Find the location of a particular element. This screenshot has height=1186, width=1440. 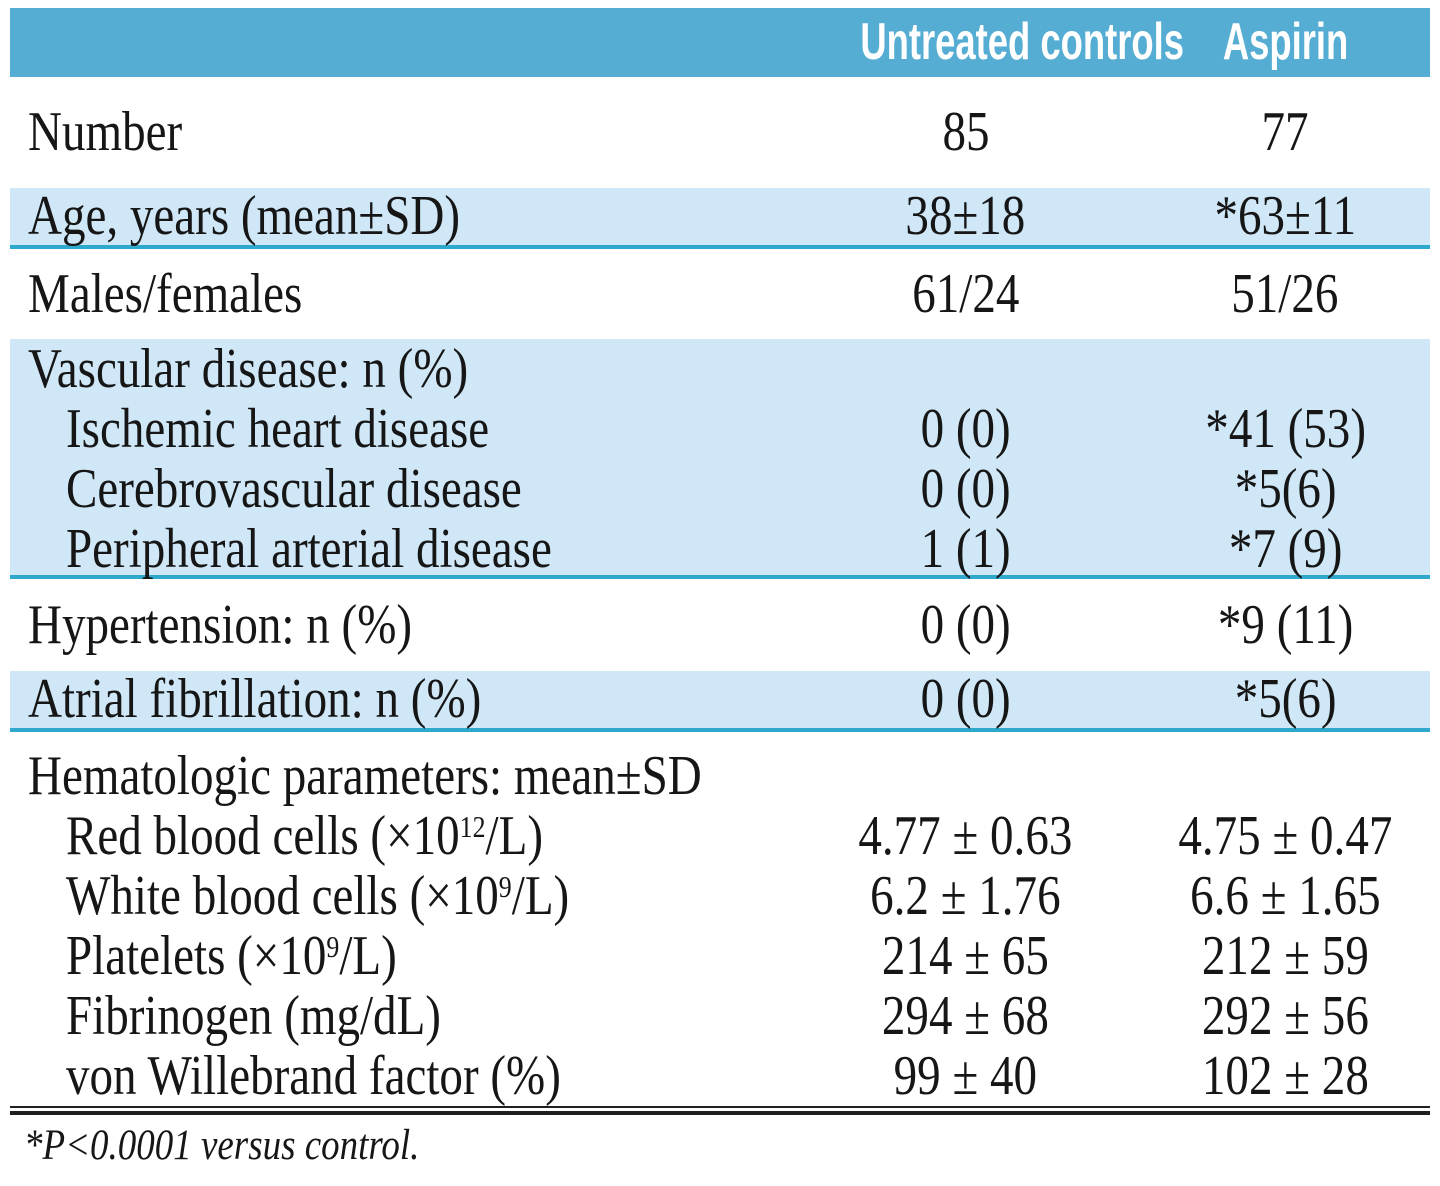

row-ischemic-label-cell: Ischemic heart disease is located at coordinates (400, 428).